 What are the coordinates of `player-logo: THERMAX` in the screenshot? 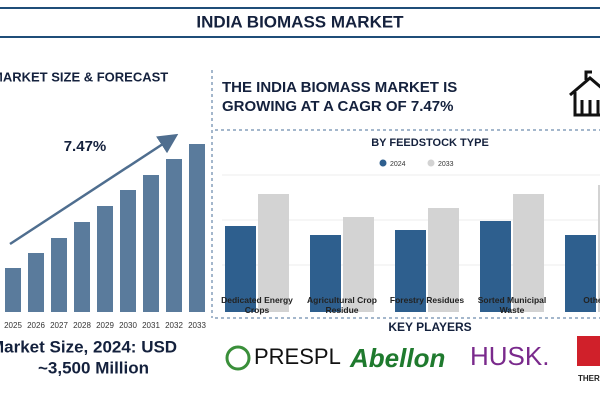 It's located at (589, 378).